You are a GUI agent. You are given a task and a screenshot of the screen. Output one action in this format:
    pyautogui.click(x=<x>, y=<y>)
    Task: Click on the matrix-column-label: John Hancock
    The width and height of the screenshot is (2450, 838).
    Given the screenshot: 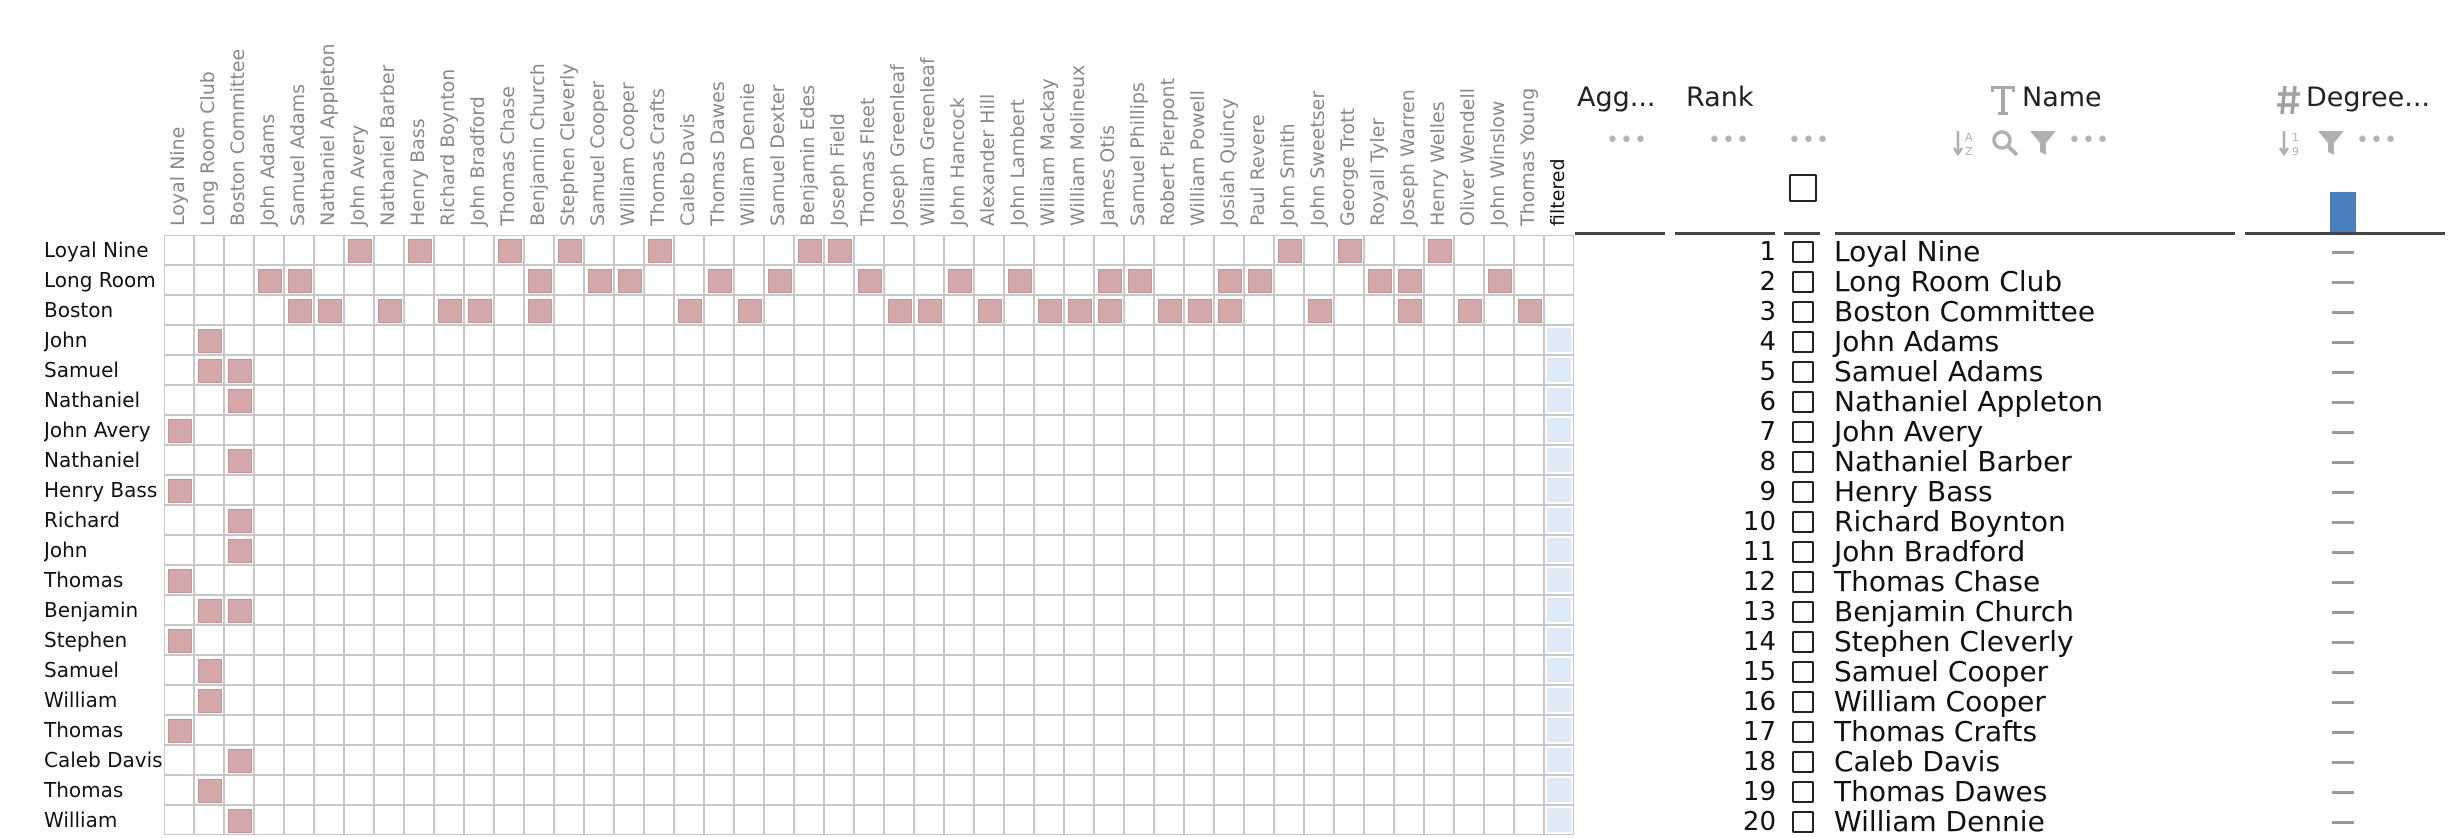 What is the action you would take?
    pyautogui.click(x=958, y=161)
    